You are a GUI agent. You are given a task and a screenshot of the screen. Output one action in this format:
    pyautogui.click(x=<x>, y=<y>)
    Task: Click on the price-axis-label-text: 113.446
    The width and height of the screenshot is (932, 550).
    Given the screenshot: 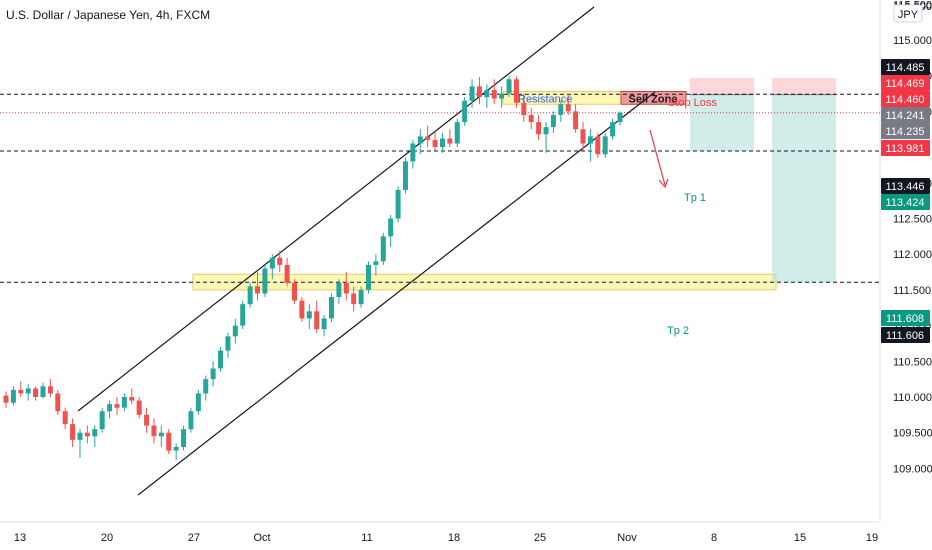 What is the action you would take?
    pyautogui.click(x=905, y=187)
    